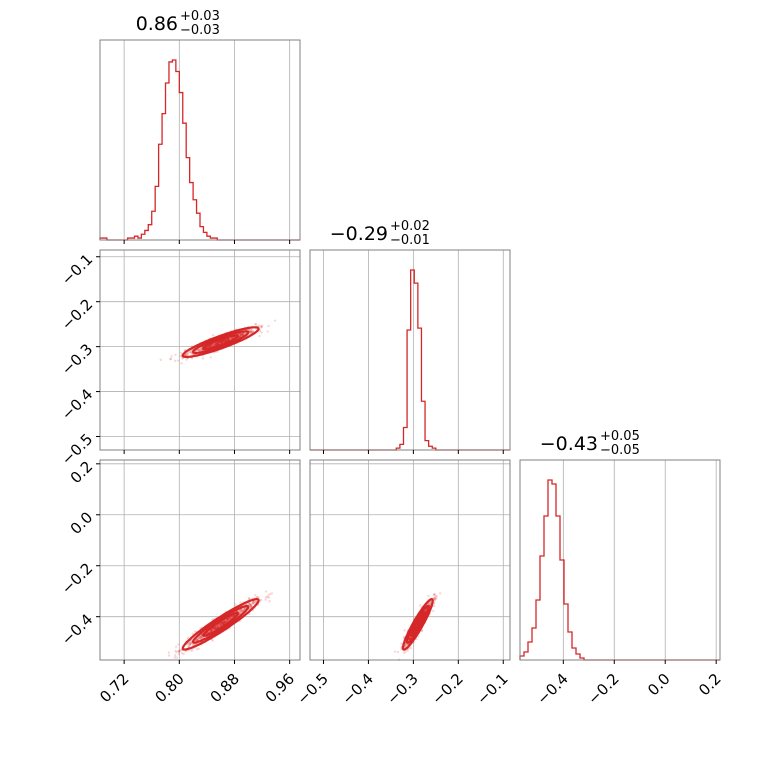 This screenshot has height=760, width=760. I want to click on title-param-1: −0.29 +0.02−0.01, so click(380, 233).